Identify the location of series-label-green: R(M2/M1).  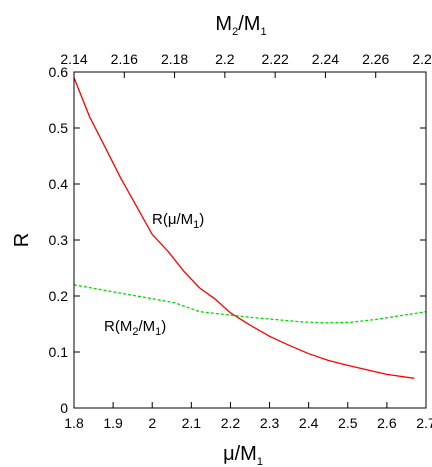
(135, 328).